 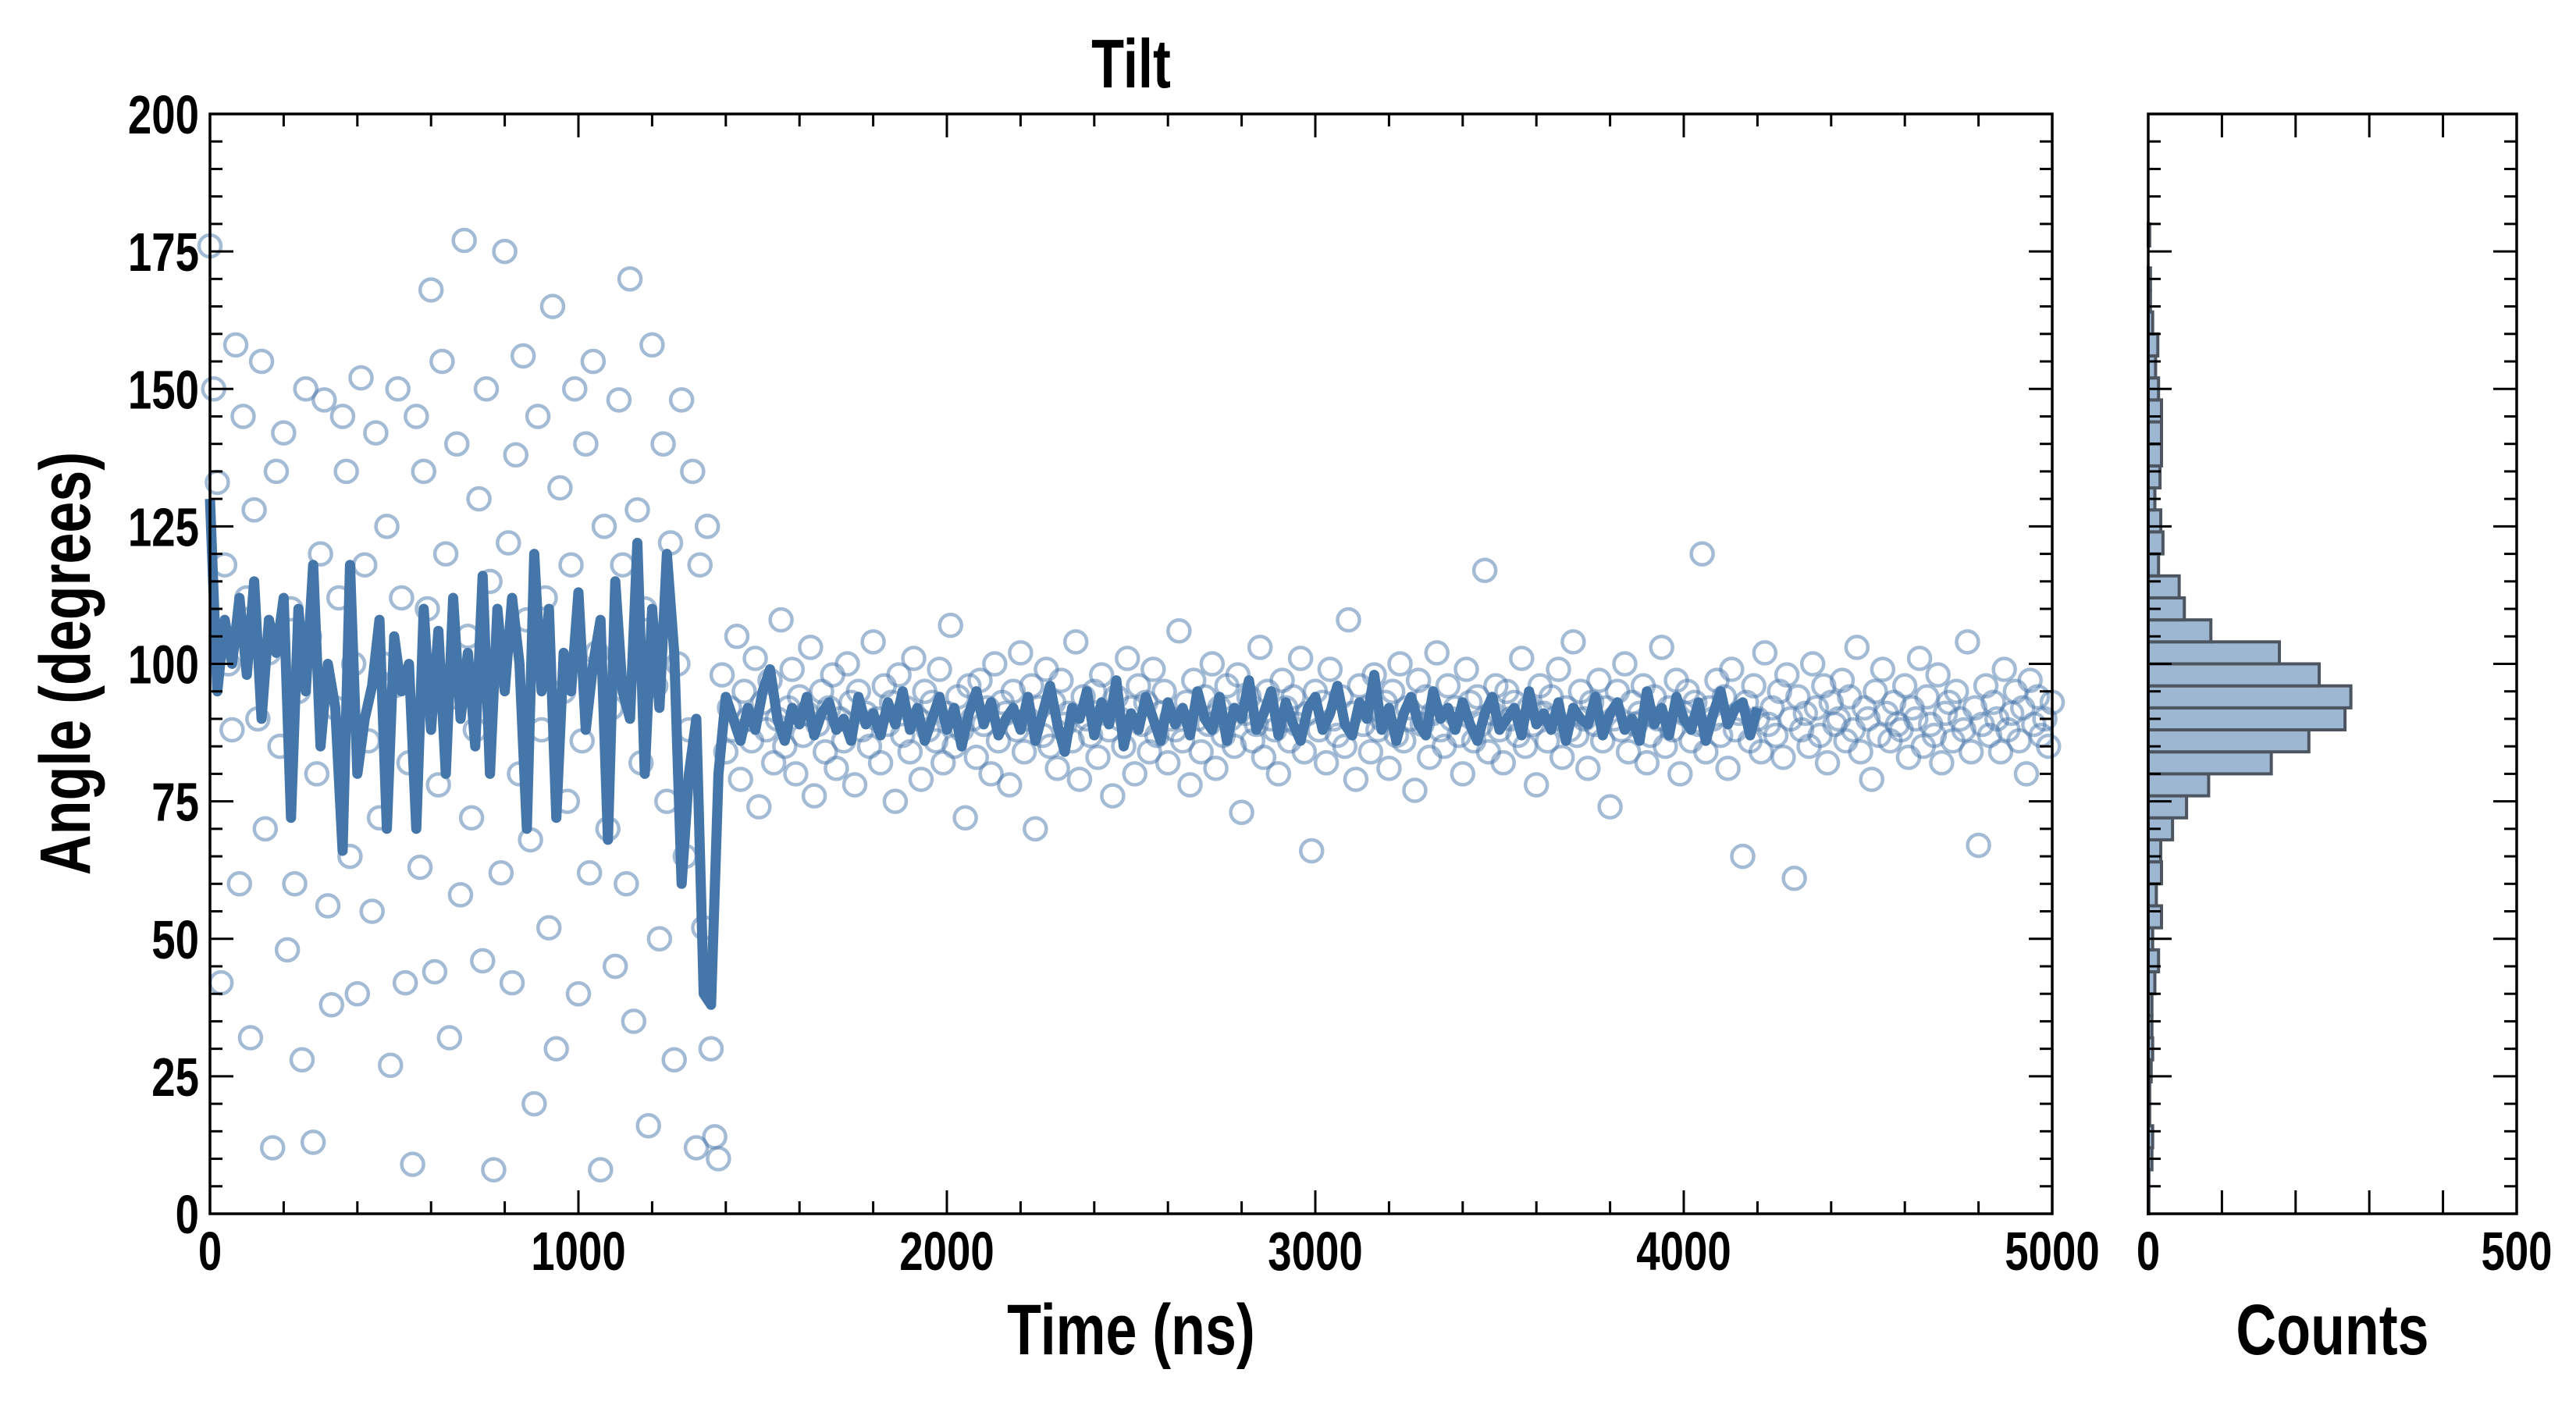 I want to click on x-tick-label-group: 5000, so click(x=2052, y=1252).